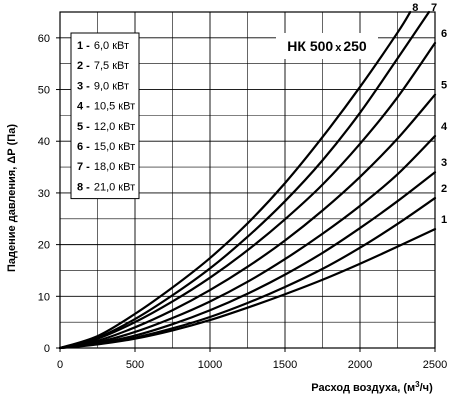 Image resolution: width=450 pixels, height=400 pixels. What do you see at coordinates (355, 46) in the screenshot?
I see `chart-title-part-3: 250` at bounding box center [355, 46].